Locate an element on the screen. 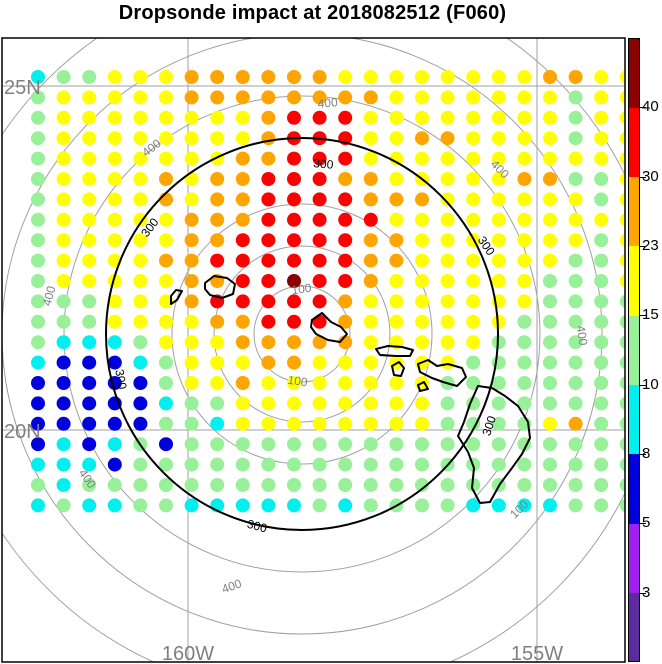 This screenshot has width=662, height=664. lat-label-20n: 20N is located at coordinates (22, 432).